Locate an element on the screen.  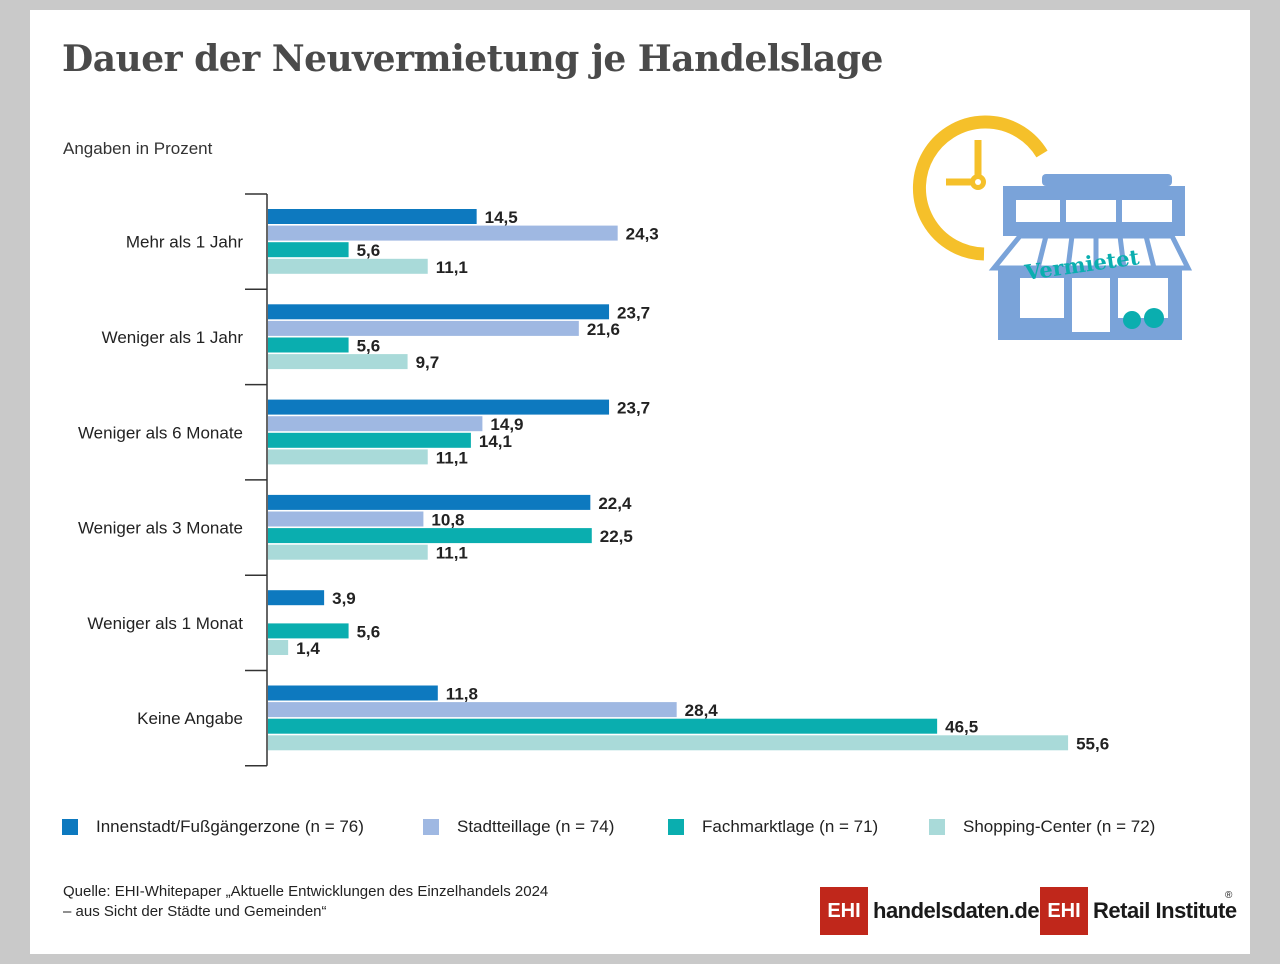
registered-mark: ® is located at coordinates (1229, 895).